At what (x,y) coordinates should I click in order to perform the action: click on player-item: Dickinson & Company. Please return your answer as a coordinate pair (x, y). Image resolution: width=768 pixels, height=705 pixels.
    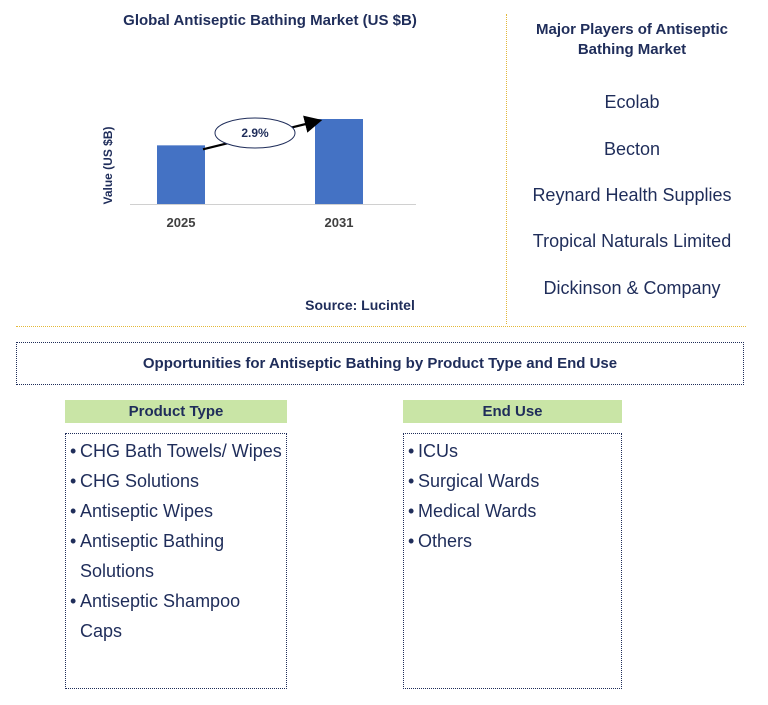
    Looking at the image, I should click on (632, 288).